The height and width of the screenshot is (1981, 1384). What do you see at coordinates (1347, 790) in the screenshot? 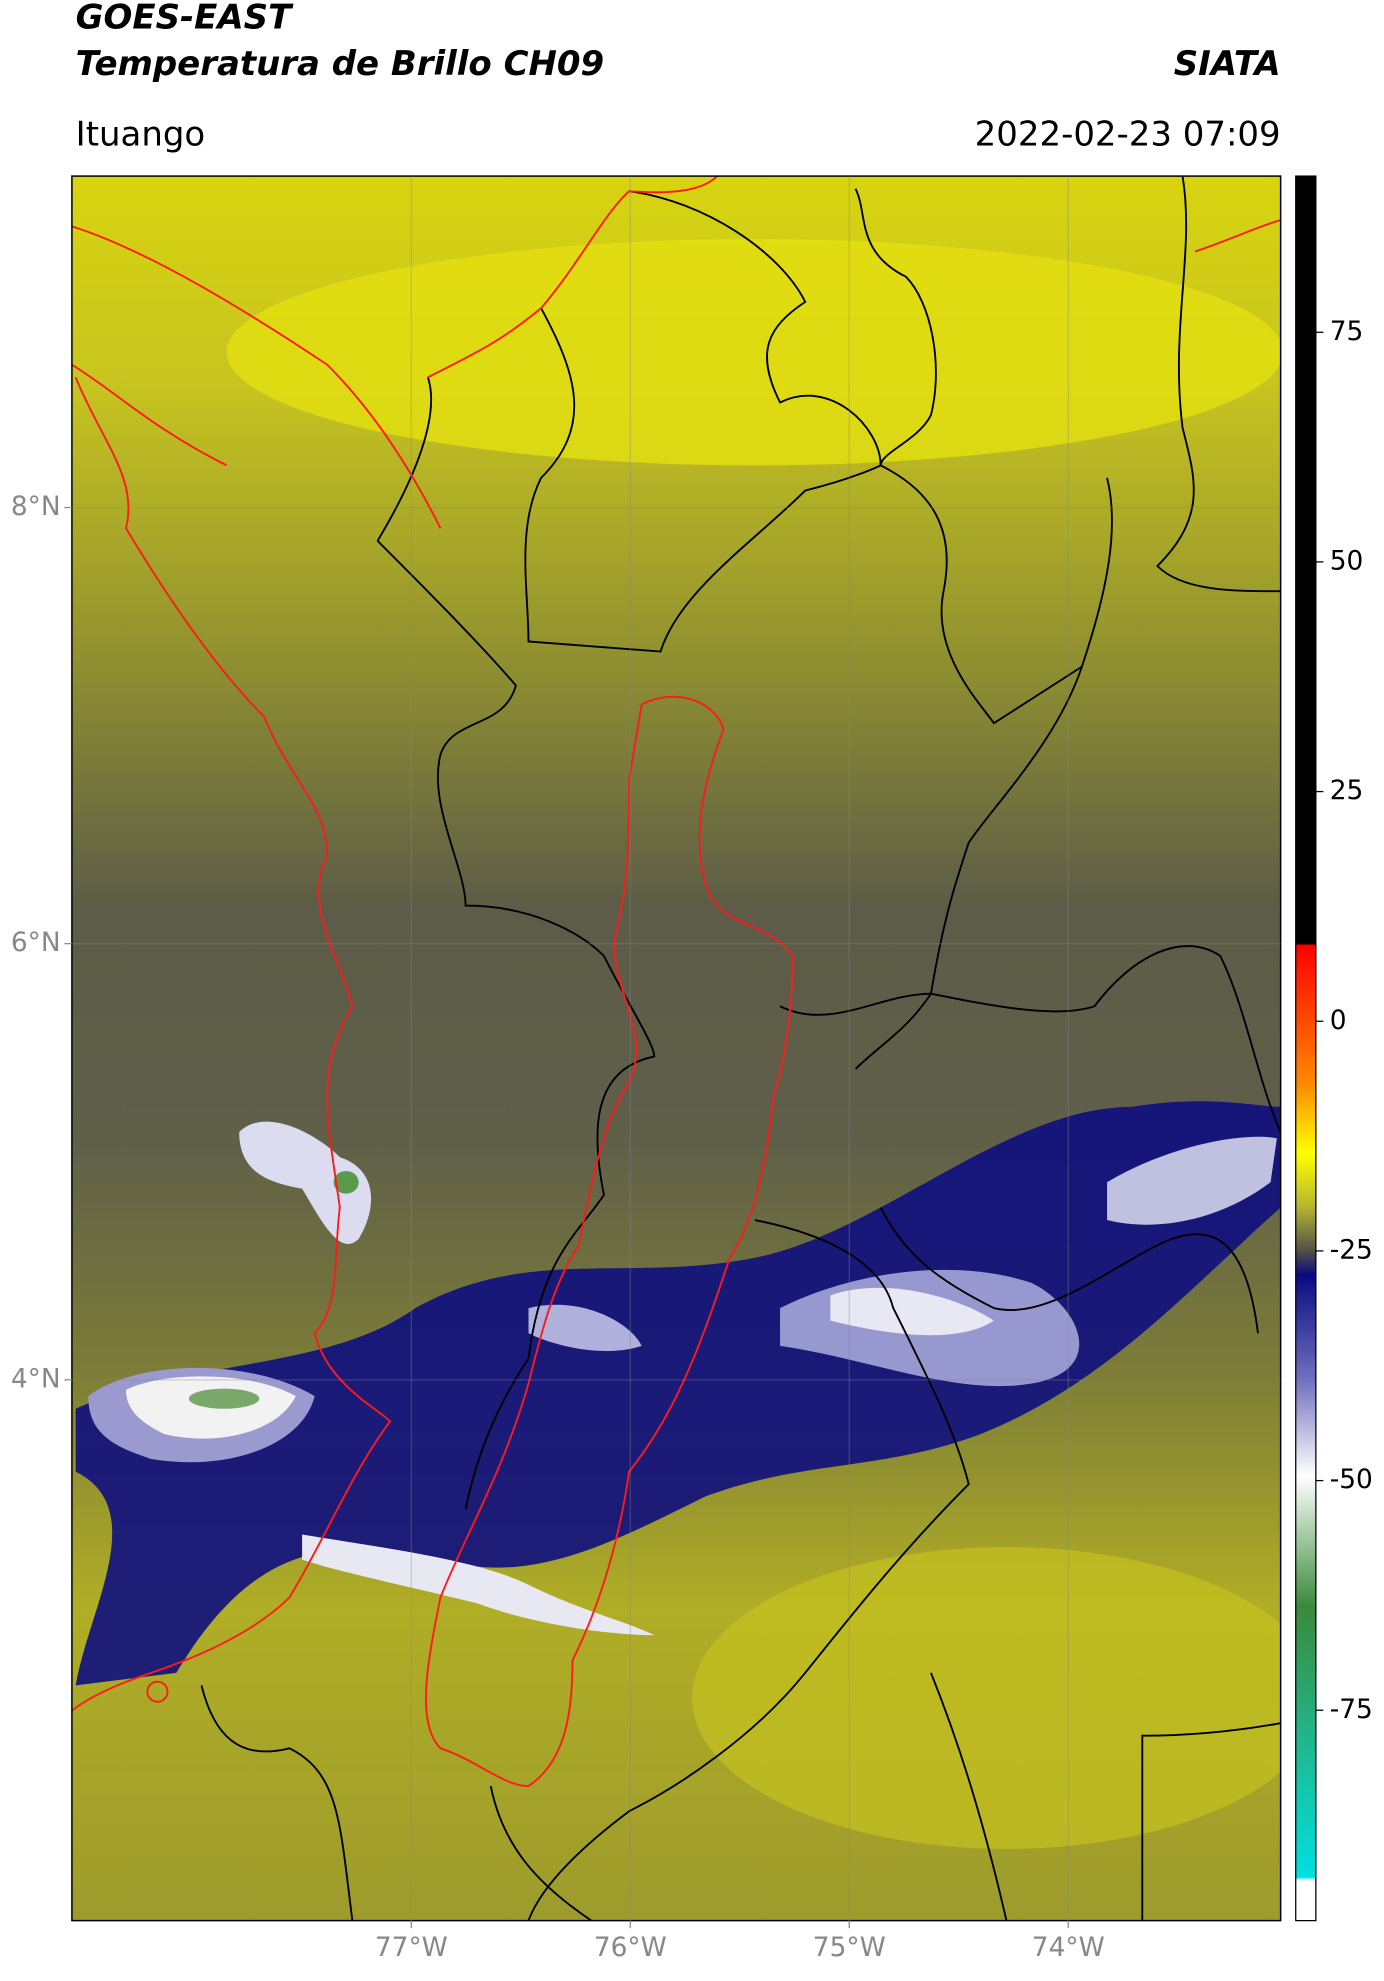
I see `colorbar-tick-label: 25` at bounding box center [1347, 790].